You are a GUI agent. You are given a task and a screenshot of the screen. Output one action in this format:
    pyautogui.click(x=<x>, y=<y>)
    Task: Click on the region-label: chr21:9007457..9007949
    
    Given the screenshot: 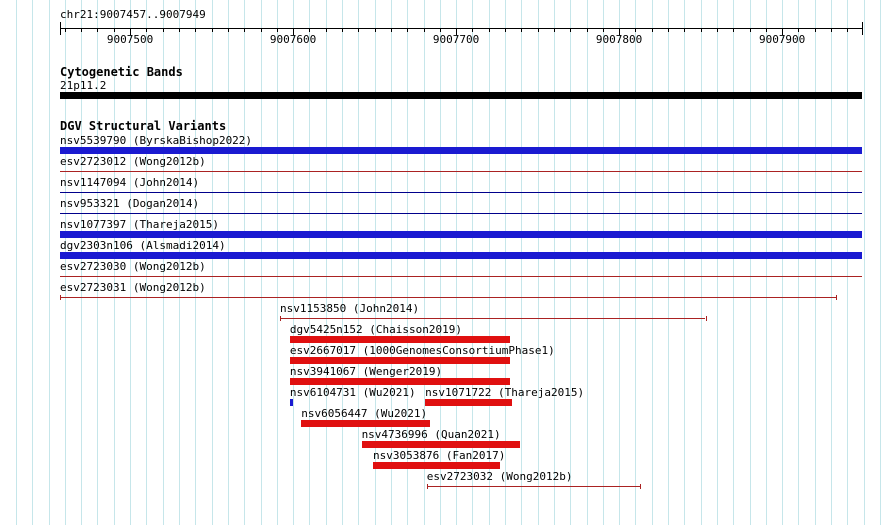 What is the action you would take?
    pyautogui.click(x=133, y=14)
    